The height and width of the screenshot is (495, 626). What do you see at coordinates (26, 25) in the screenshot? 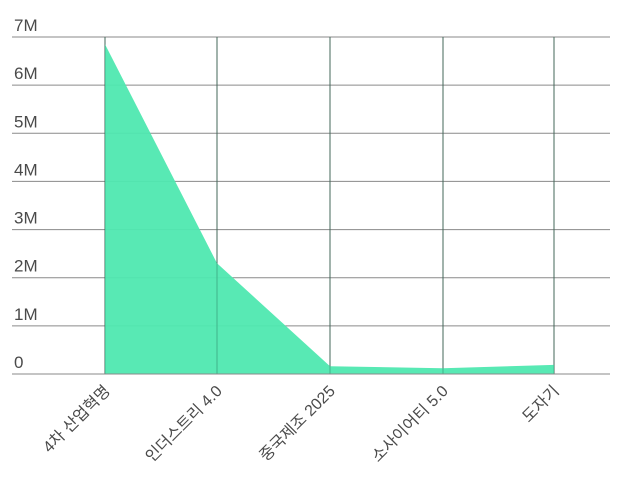
I see `y-tick-label: 7M` at bounding box center [26, 25].